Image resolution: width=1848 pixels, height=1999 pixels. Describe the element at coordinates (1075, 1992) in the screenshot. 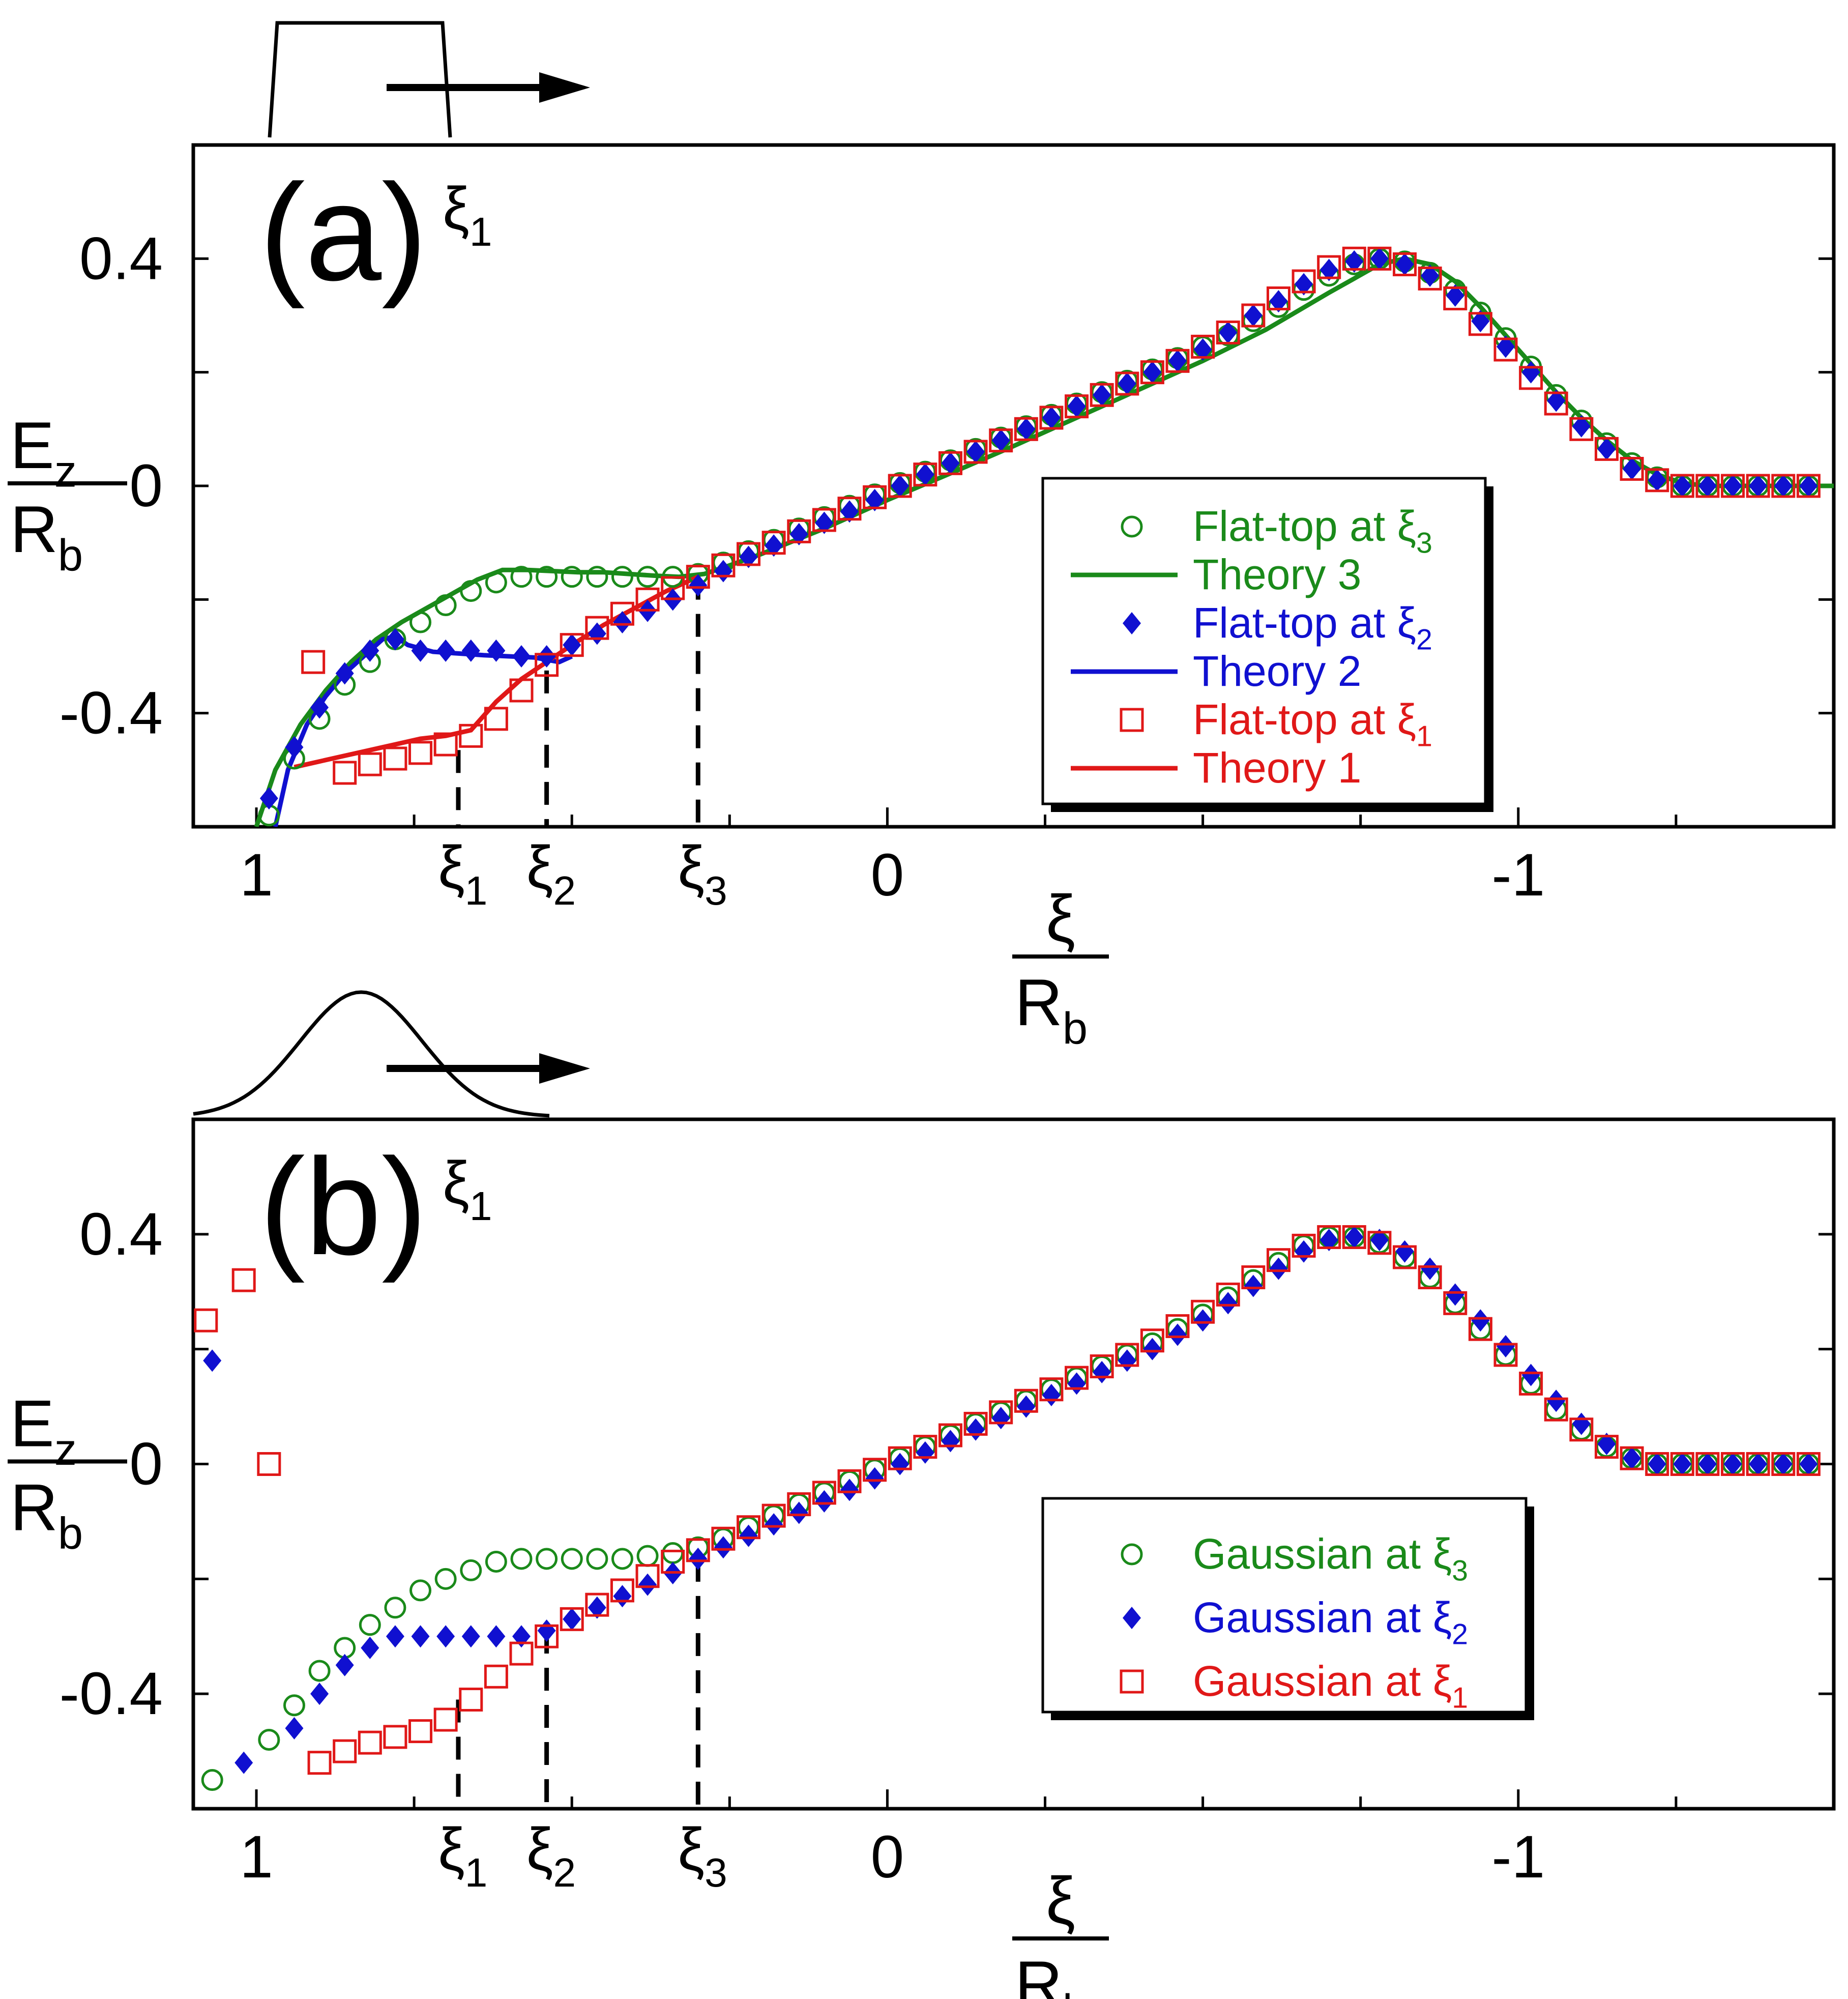

I see `x-label-denominator-sub: b` at that location.